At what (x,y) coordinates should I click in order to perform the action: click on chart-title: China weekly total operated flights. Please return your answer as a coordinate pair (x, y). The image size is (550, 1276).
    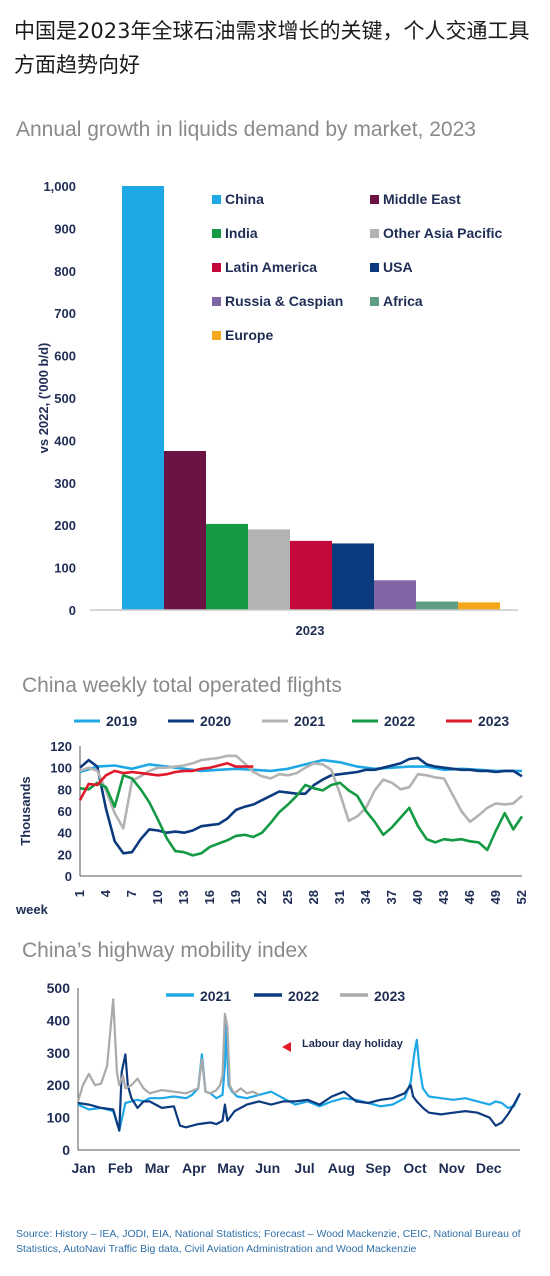
    Looking at the image, I should click on (182, 685).